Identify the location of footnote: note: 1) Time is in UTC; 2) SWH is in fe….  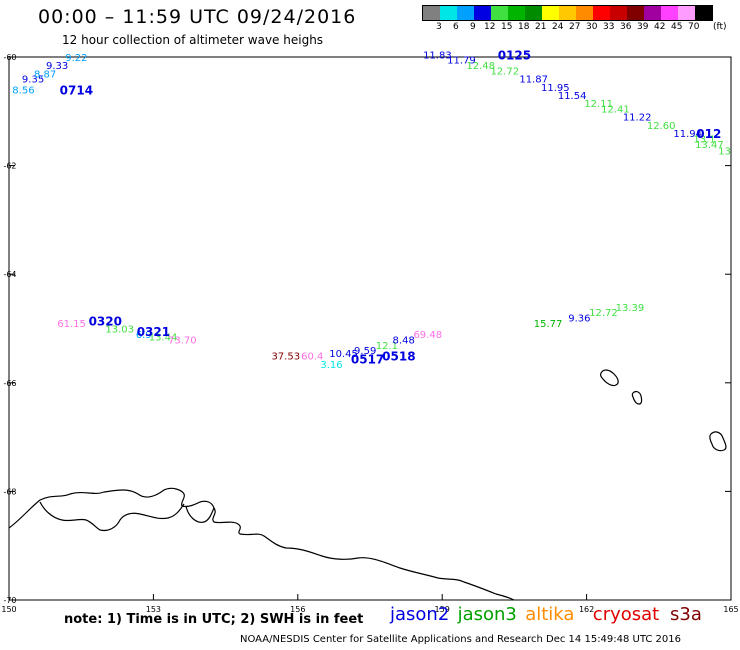
(214, 619).